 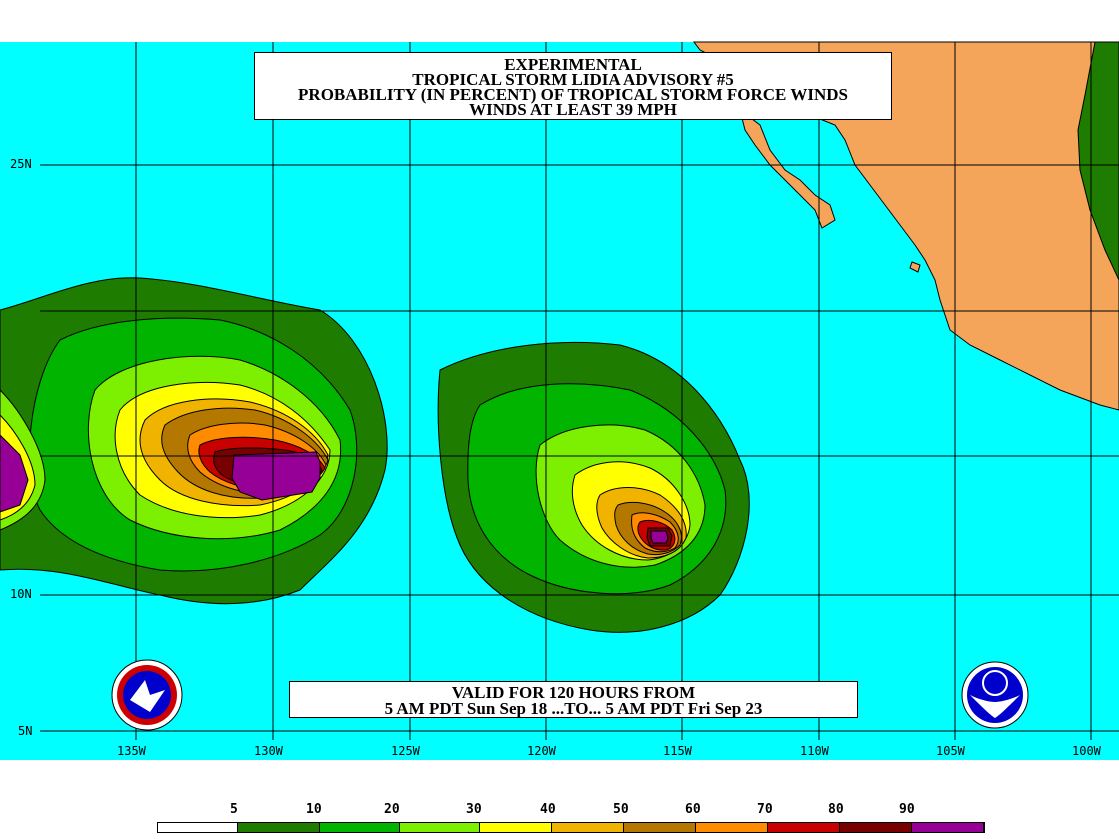 I want to click on legend-label-70: 70, so click(x=765, y=809).